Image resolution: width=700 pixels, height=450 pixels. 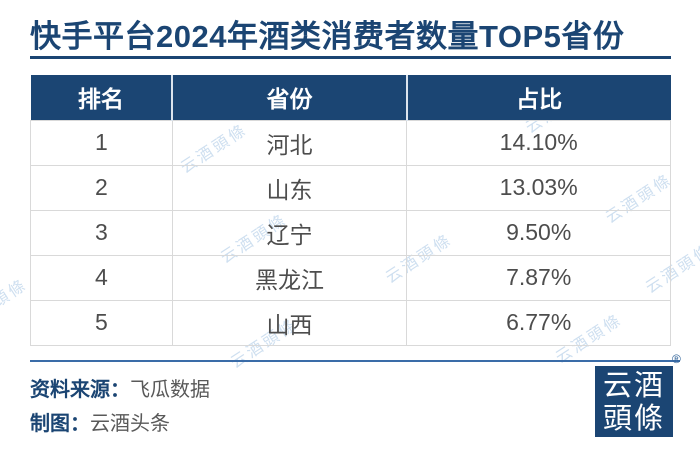 I want to click on cell-province: 河北, so click(x=289, y=142).